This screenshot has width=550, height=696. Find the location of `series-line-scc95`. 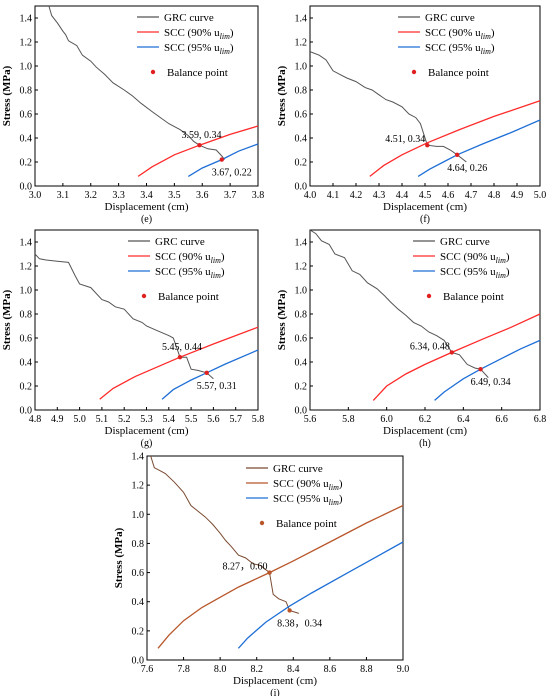

series-line-scc95 is located at coordinates (320, 595).